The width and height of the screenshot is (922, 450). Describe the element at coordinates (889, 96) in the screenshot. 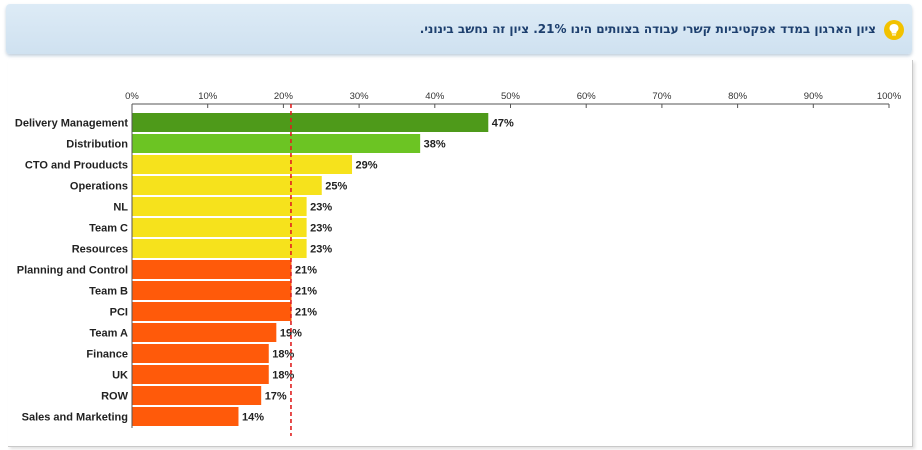

I see `x-tick-label: 100%` at that location.